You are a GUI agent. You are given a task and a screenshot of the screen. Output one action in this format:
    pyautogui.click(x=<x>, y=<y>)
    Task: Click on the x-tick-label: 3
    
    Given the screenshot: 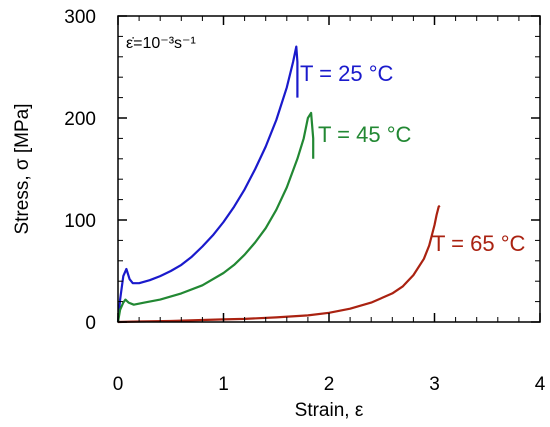 What is the action you would take?
    pyautogui.click(x=434, y=384)
    